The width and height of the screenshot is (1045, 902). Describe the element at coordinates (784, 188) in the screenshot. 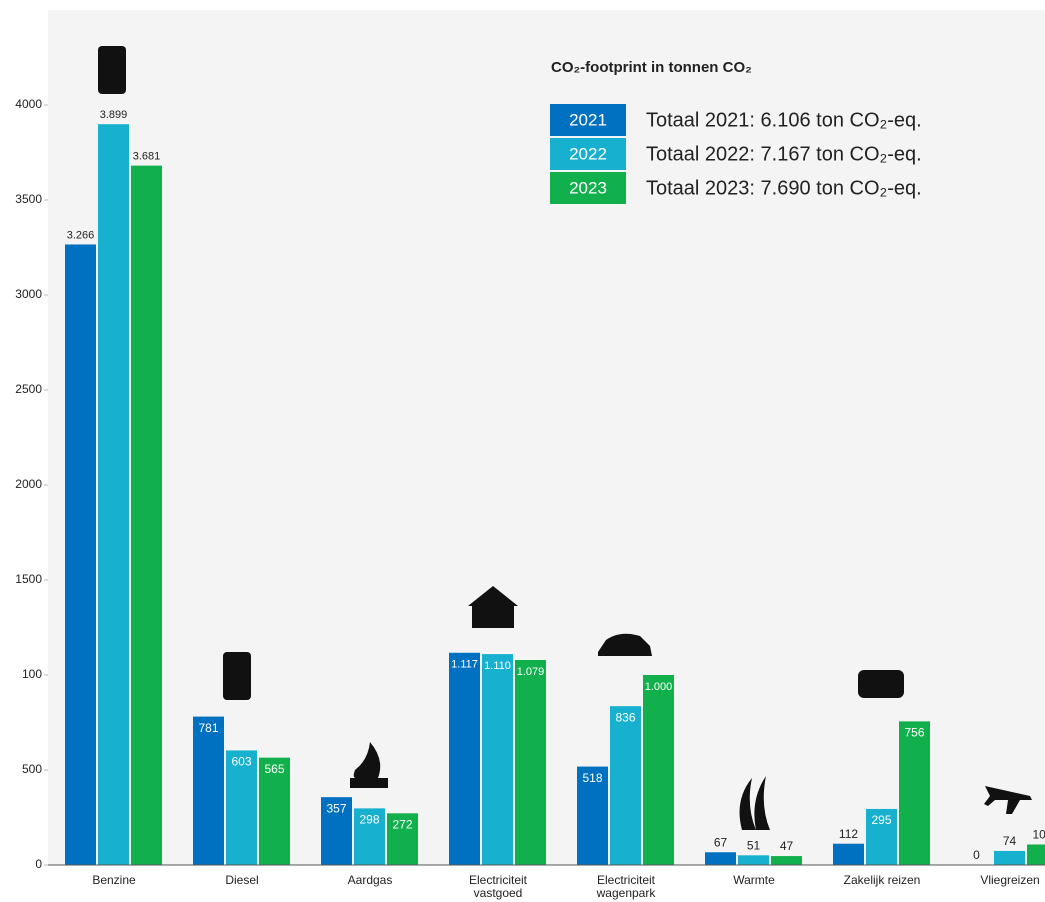

I see `legend-total: Totaal 2023: 7.690 ton CO₂-eq.` at that location.